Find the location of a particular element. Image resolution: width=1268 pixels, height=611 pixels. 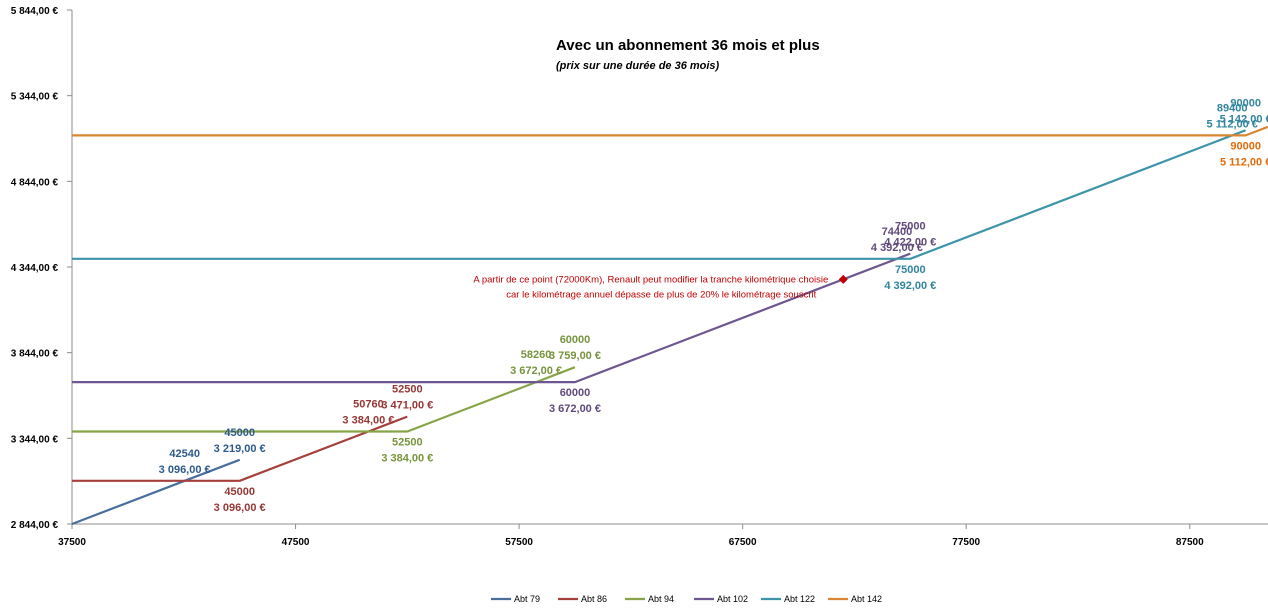

legend-entry: Abt 142 is located at coordinates (866, 599).